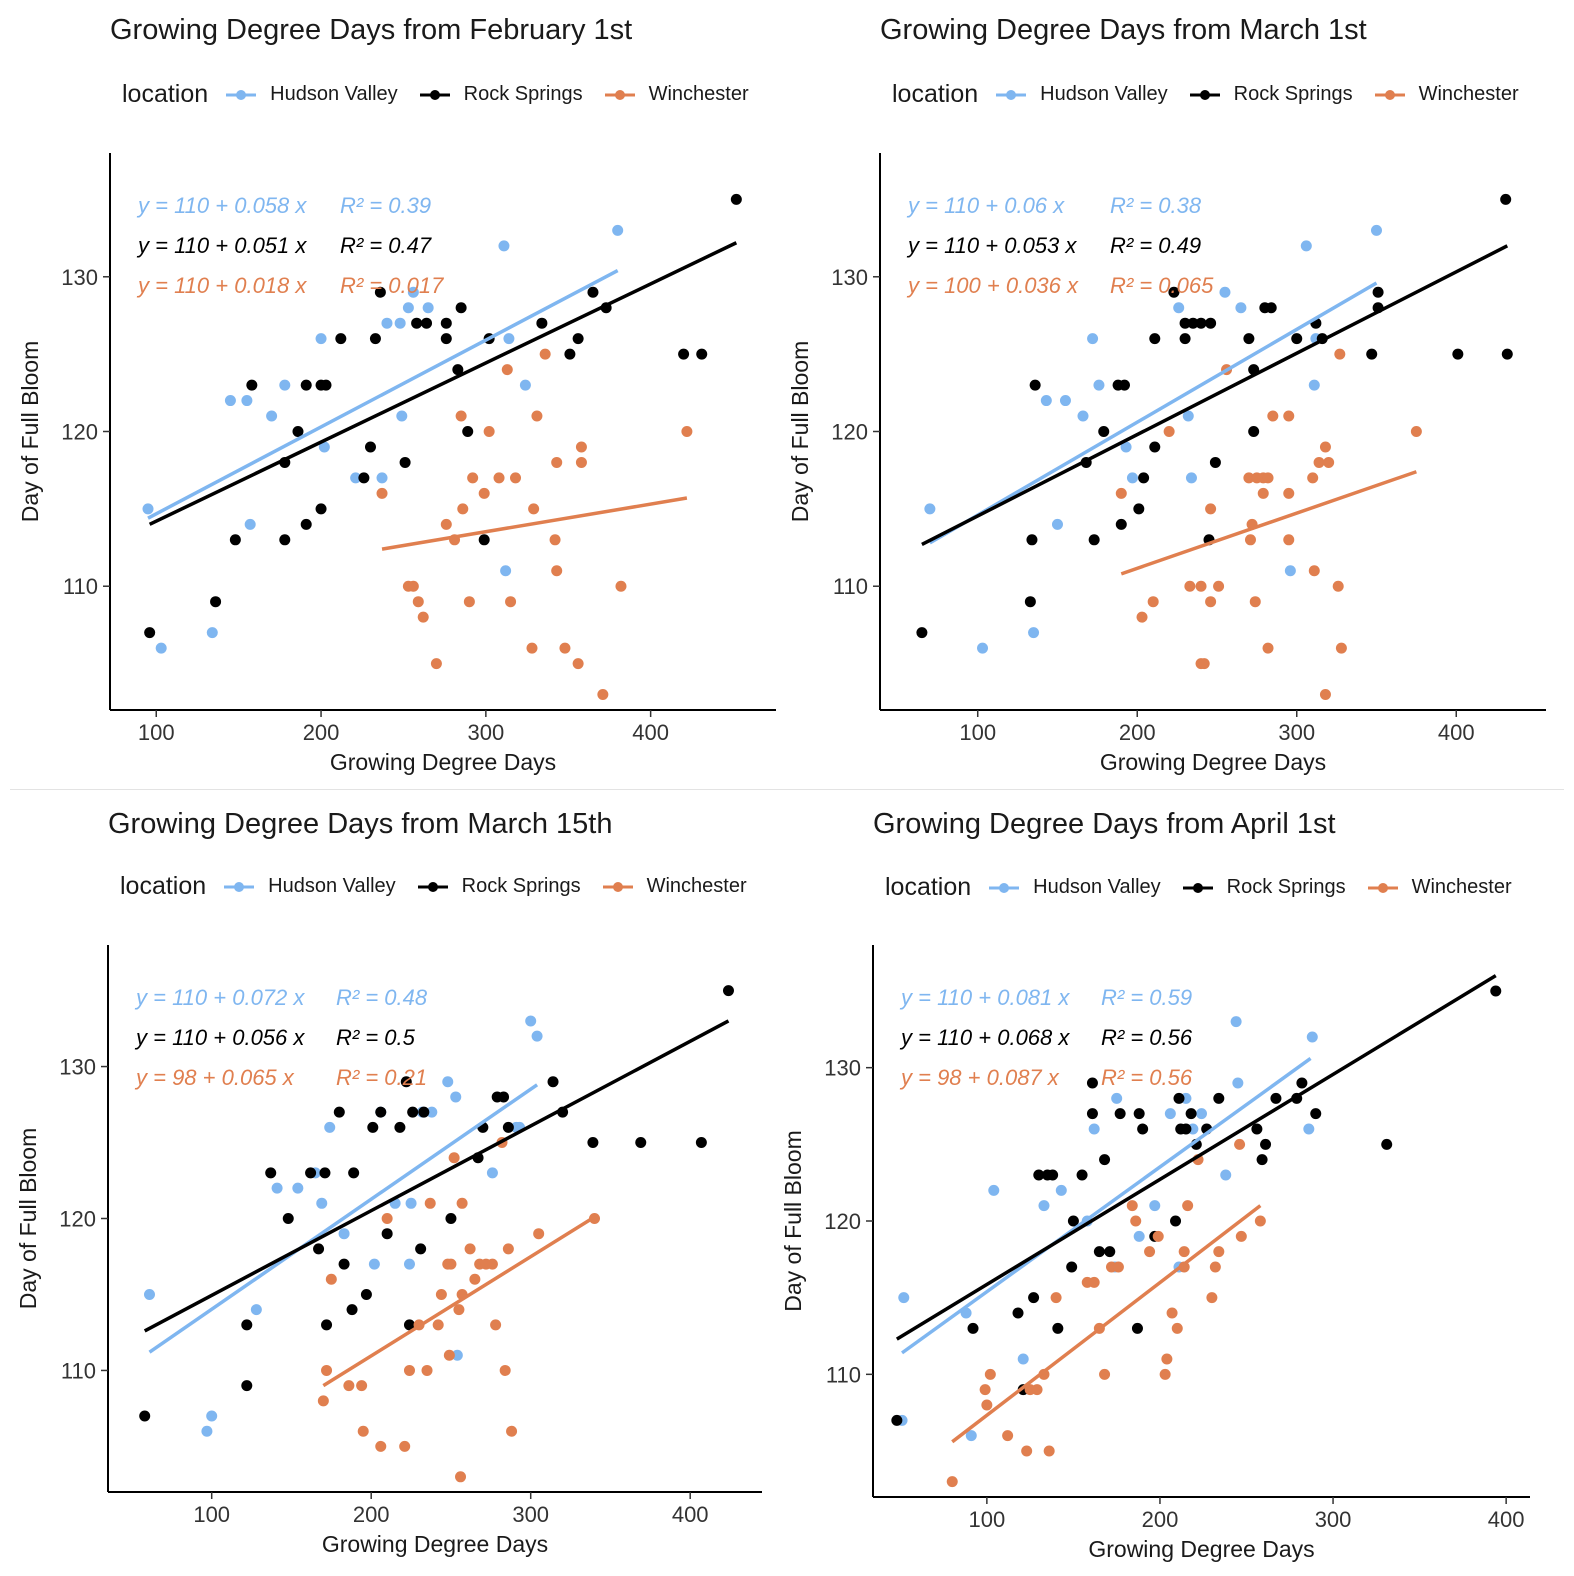  I want to click on y-tick-label: 130, so click(842, 1068).